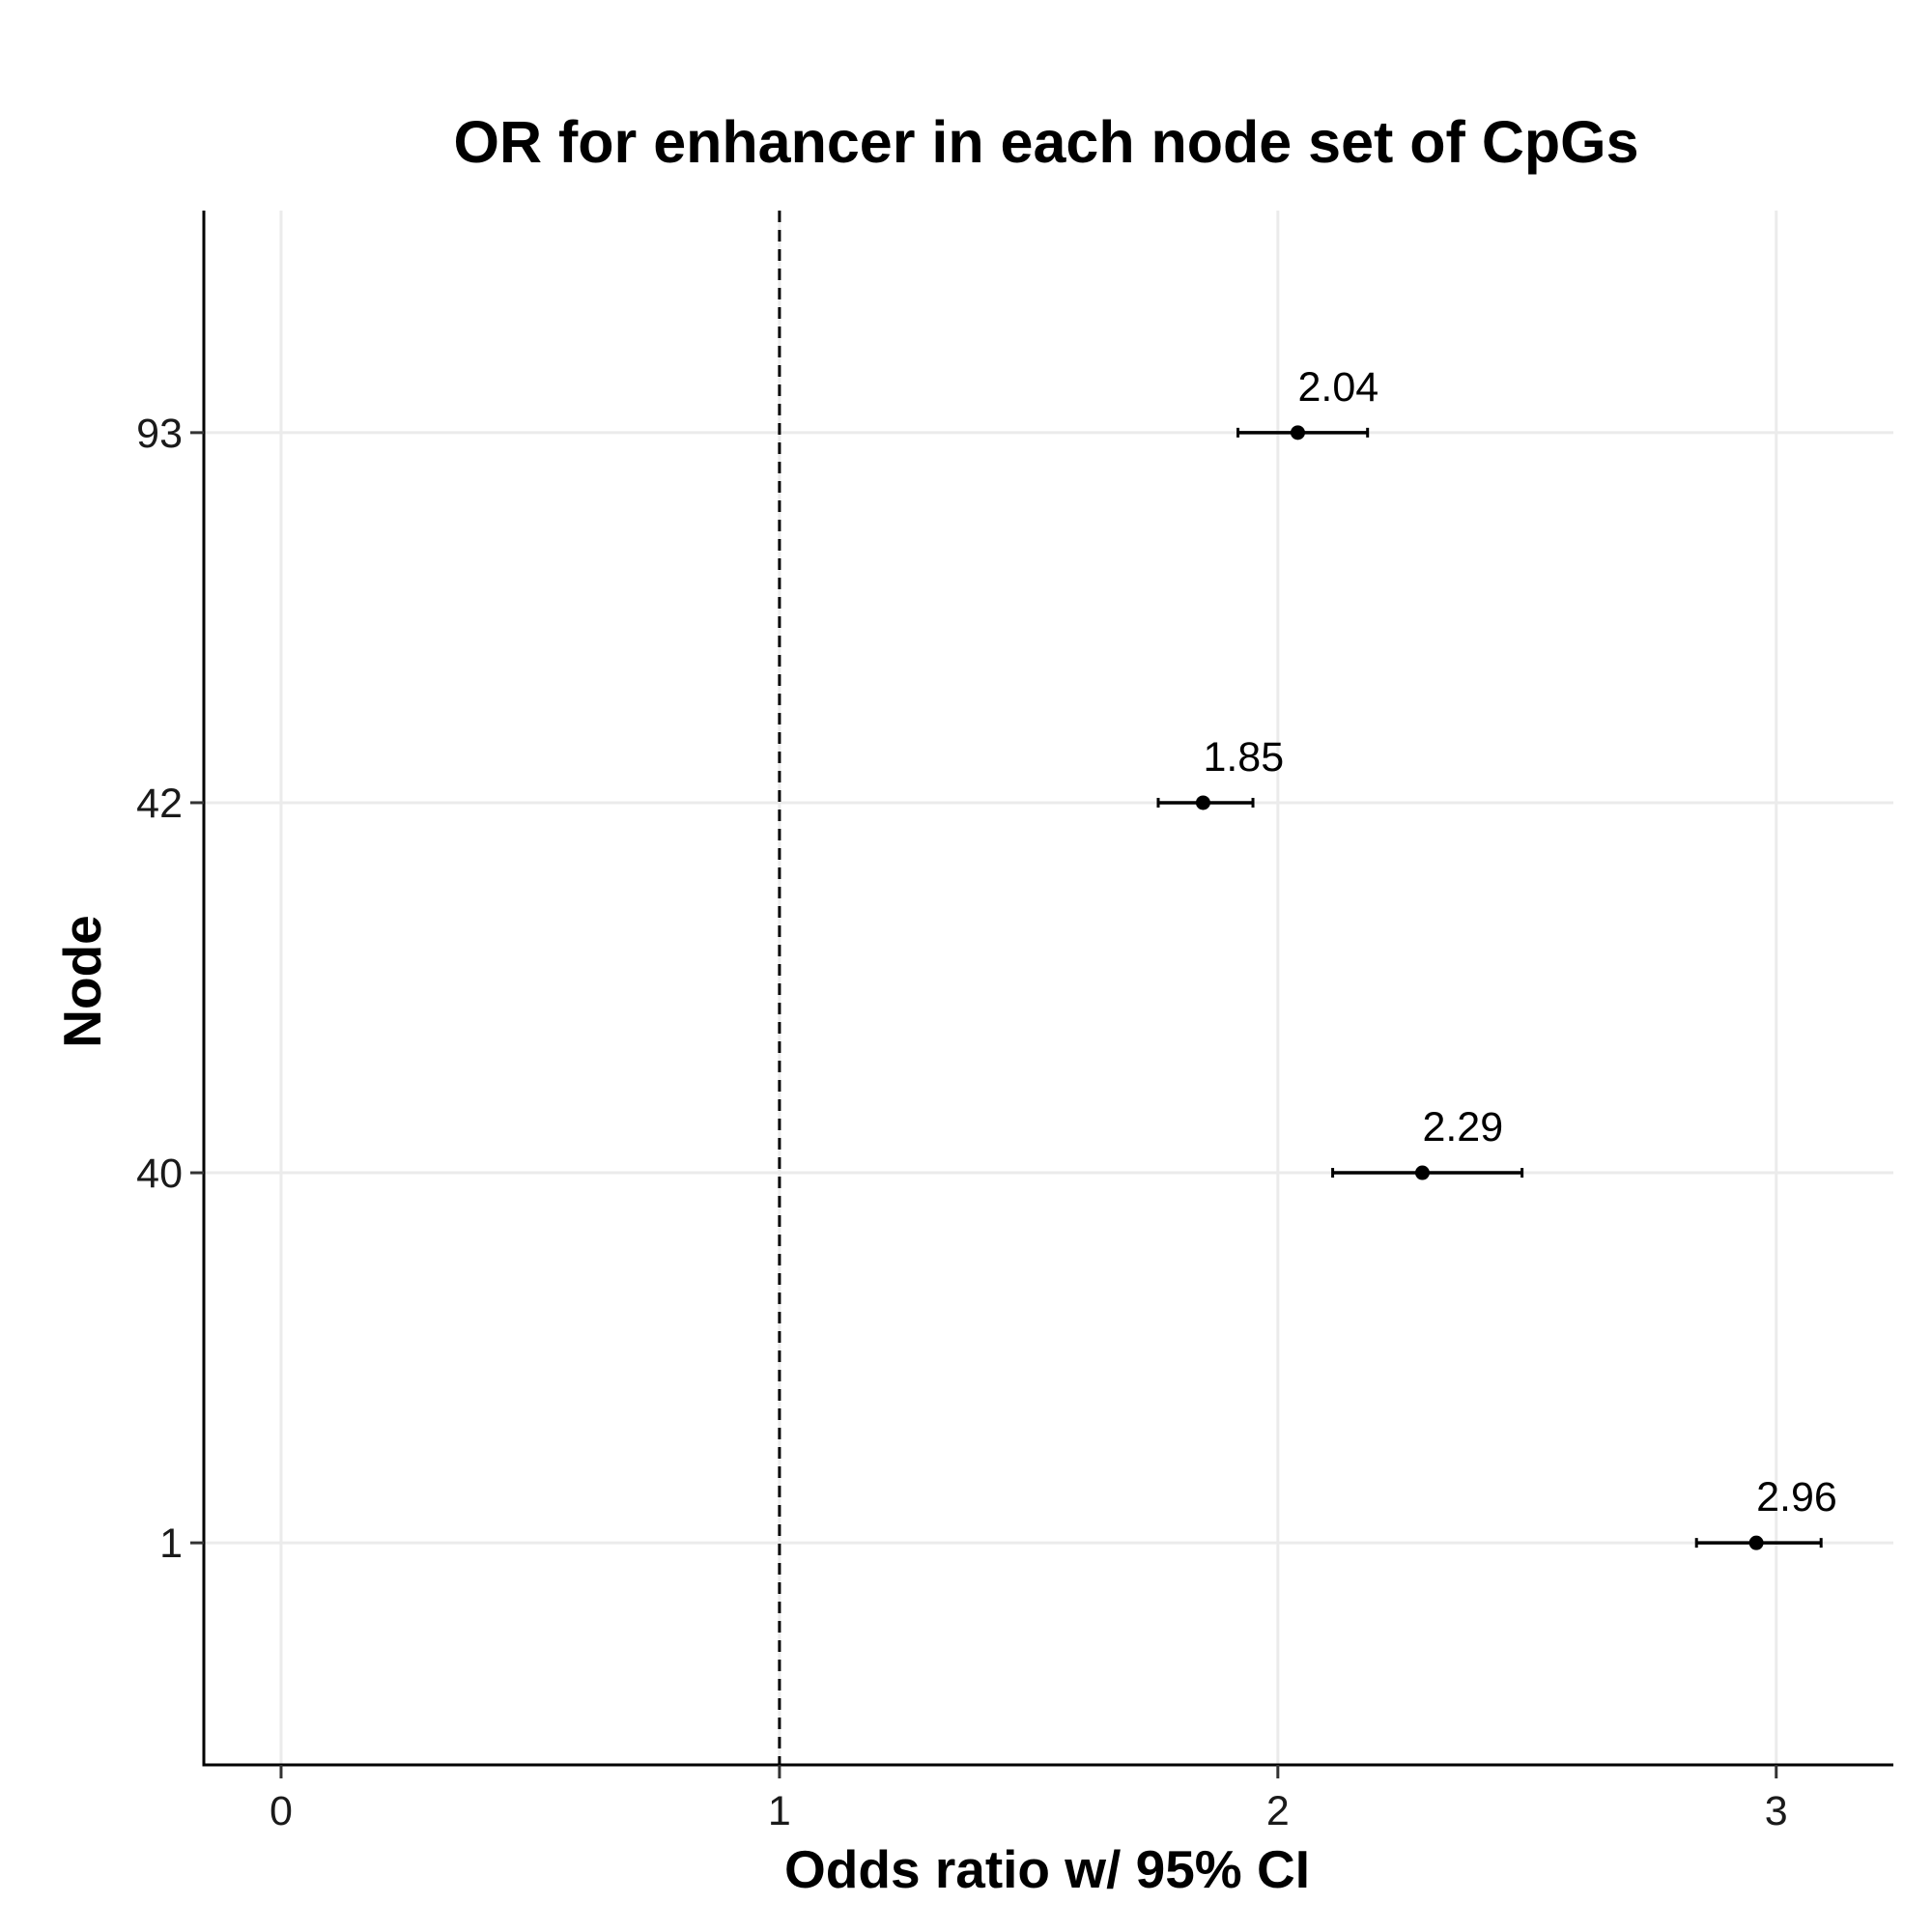 The width and height of the screenshot is (1932, 1932). I want to click on y-tick-label-42: 42, so click(159, 804).